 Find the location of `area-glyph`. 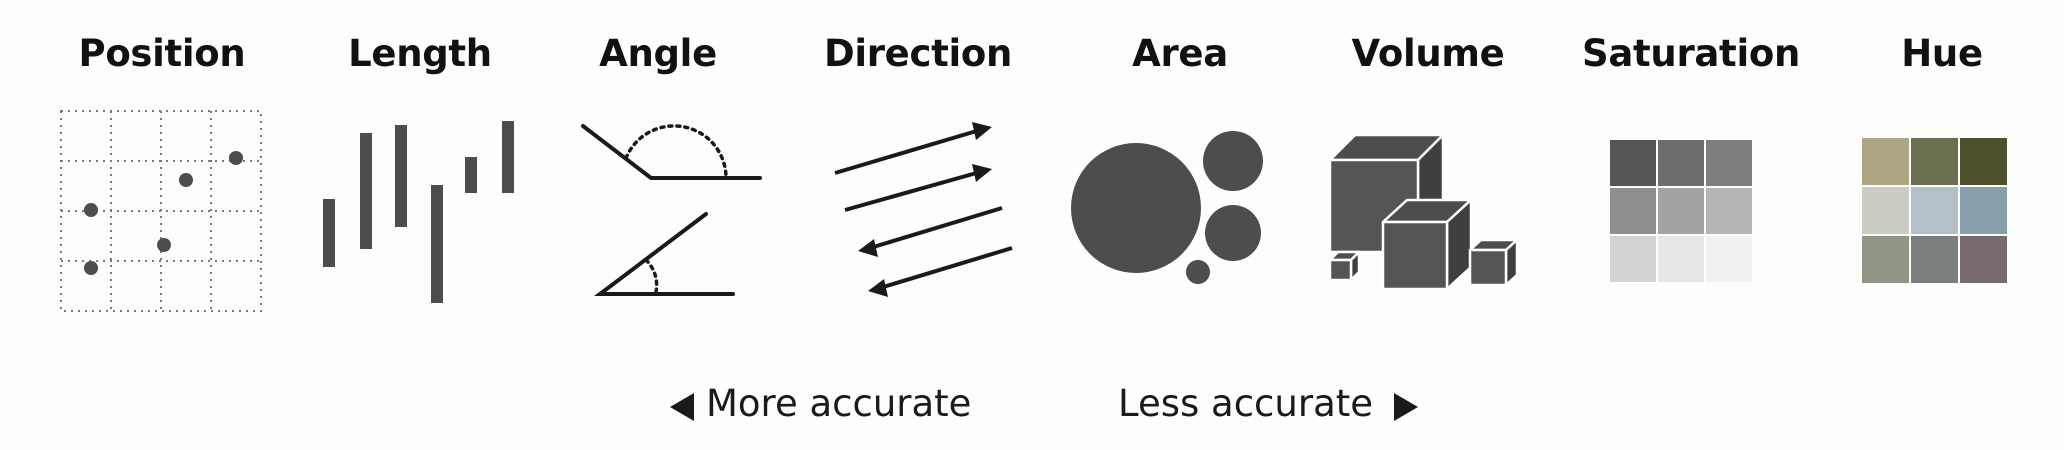

area-glyph is located at coordinates (1167, 207).